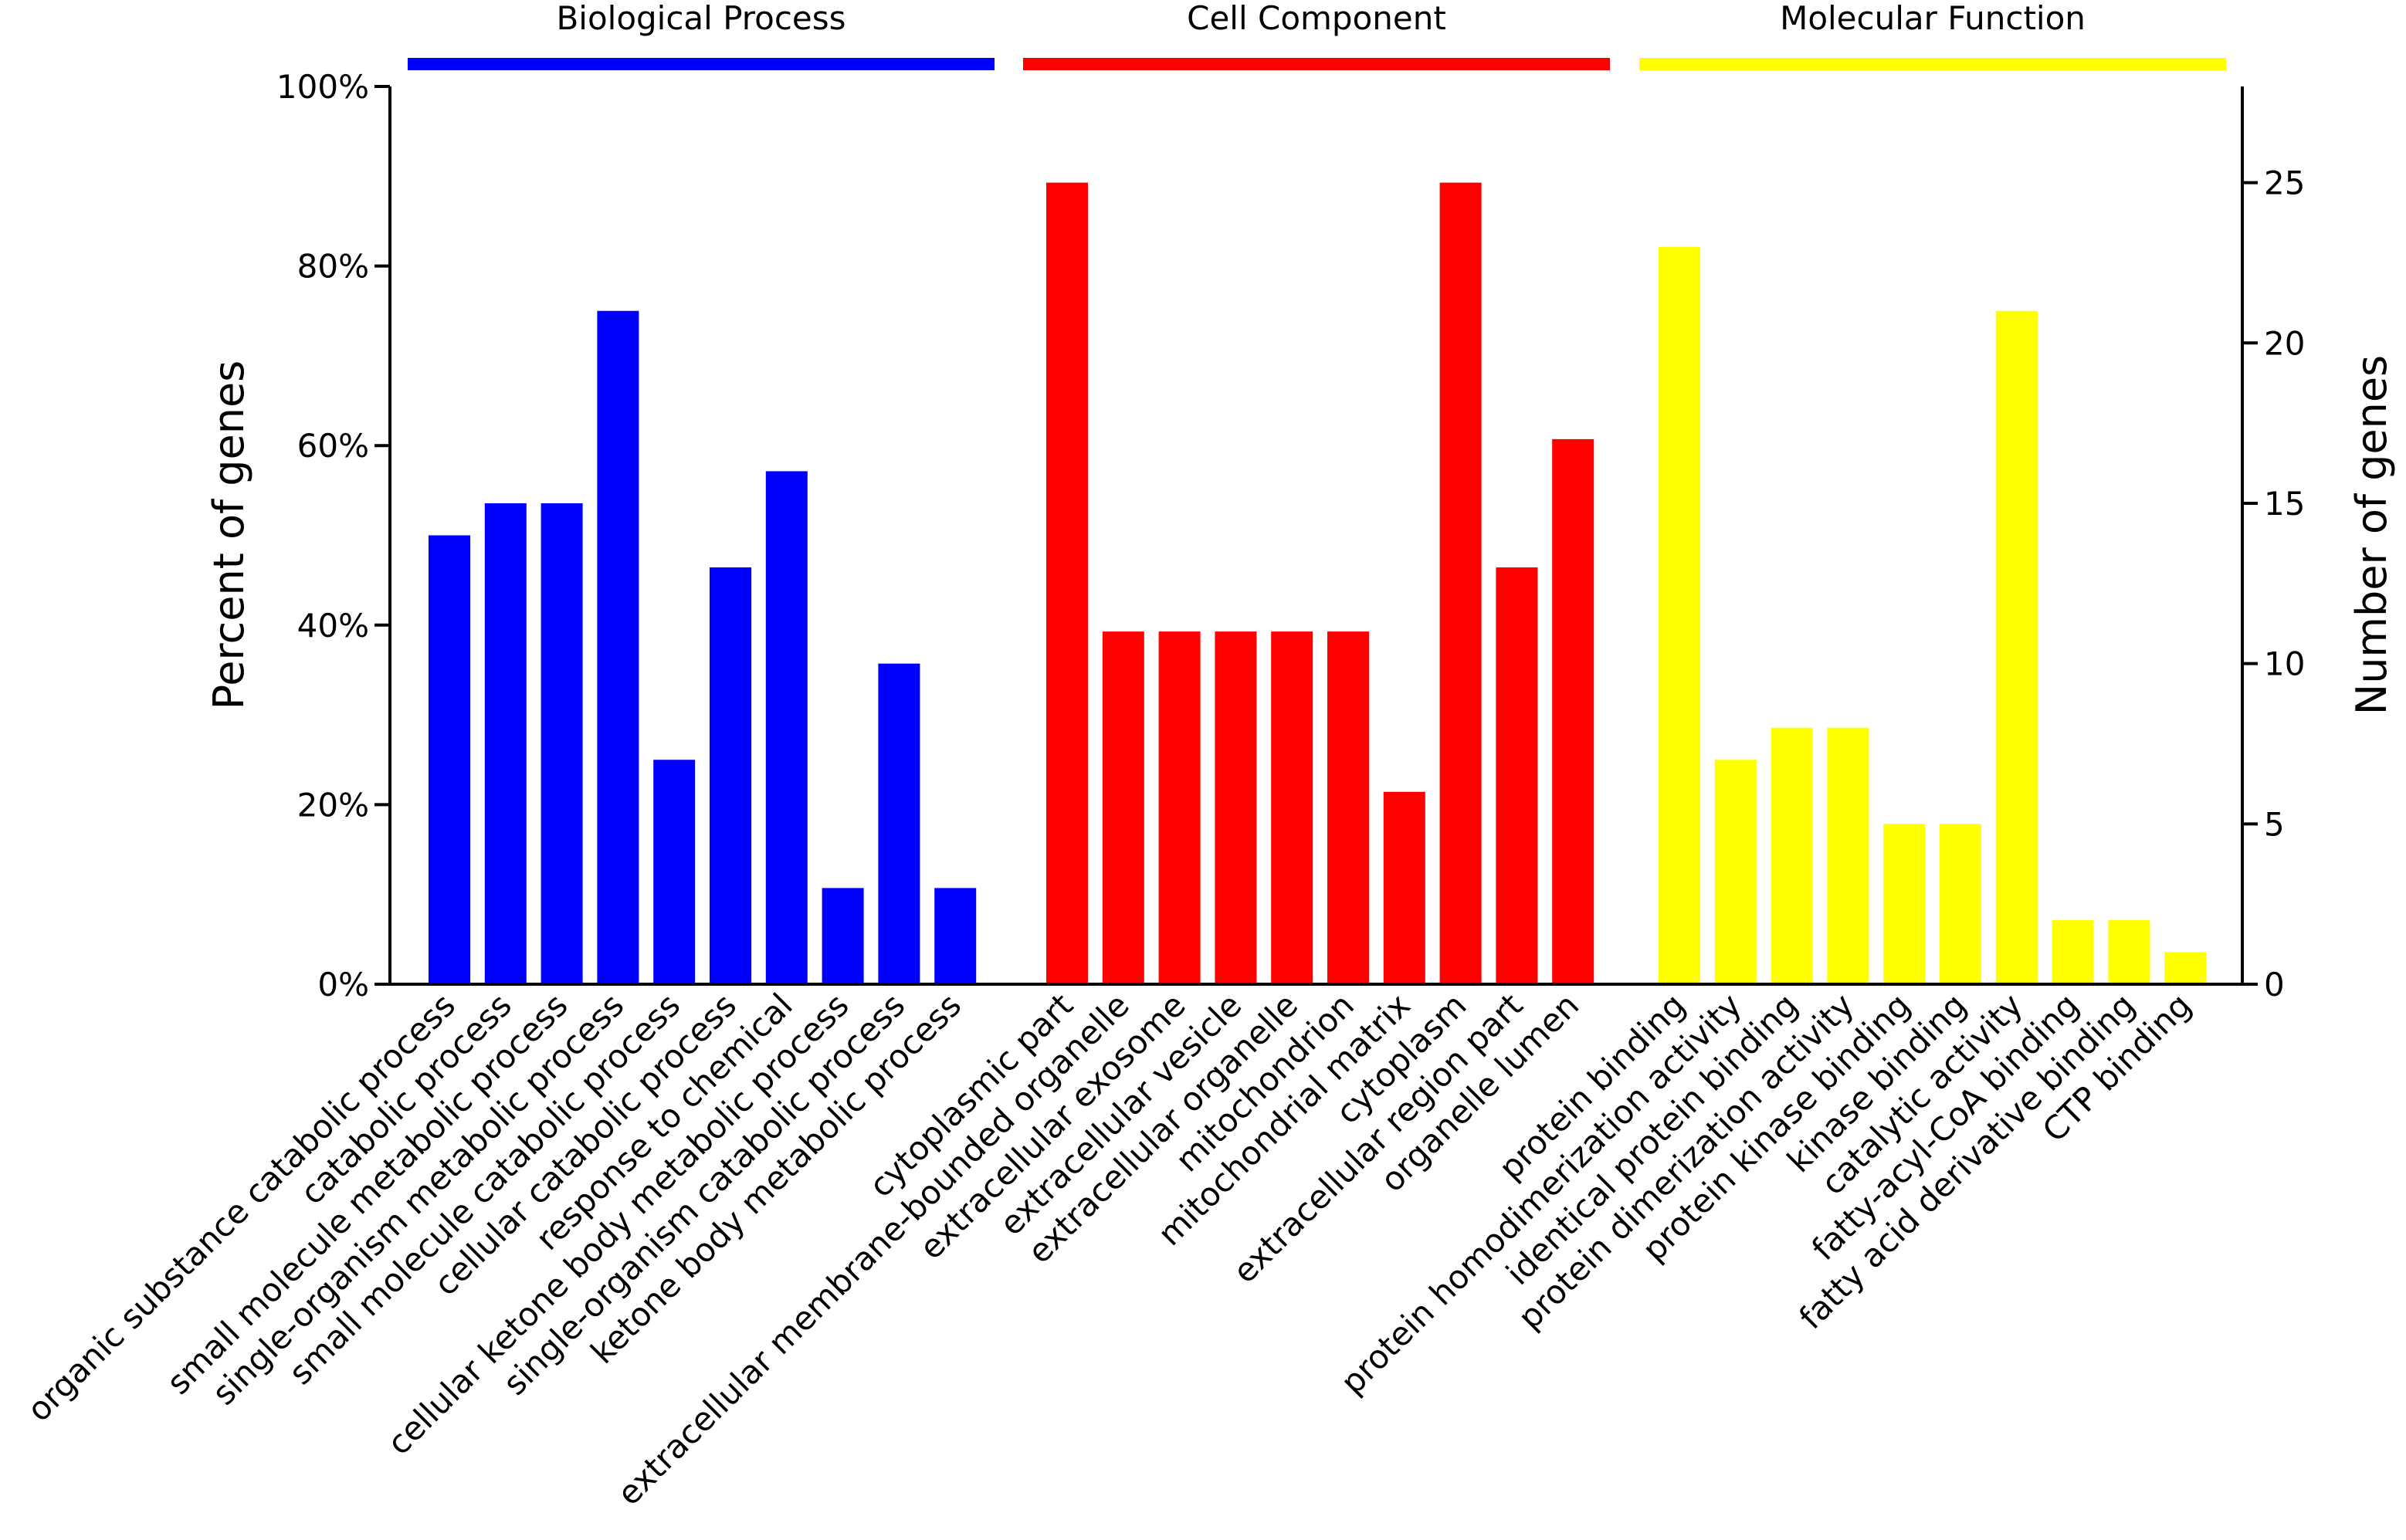  Describe the element at coordinates (701, 64) in the screenshot. I see `bracket-biological-process` at that location.